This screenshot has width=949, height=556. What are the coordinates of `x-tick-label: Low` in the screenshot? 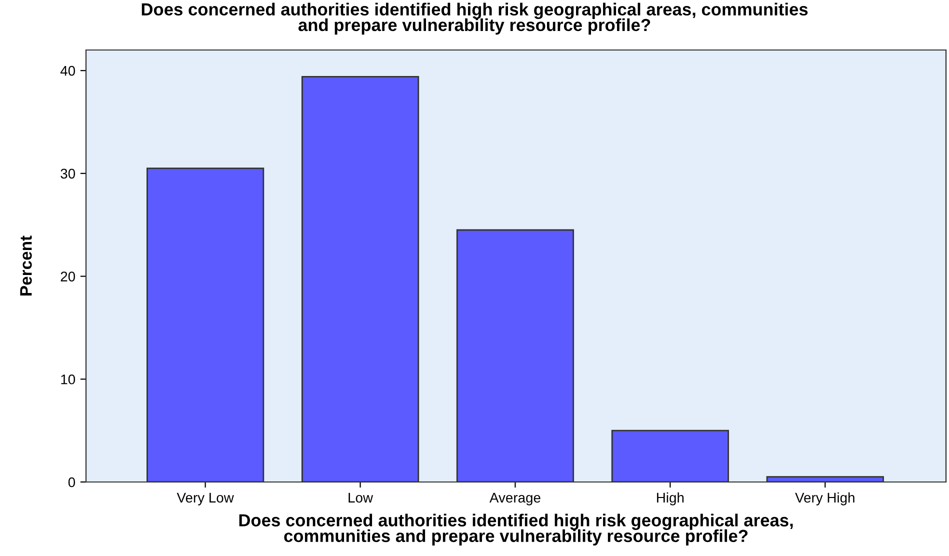 It's located at (361, 497).